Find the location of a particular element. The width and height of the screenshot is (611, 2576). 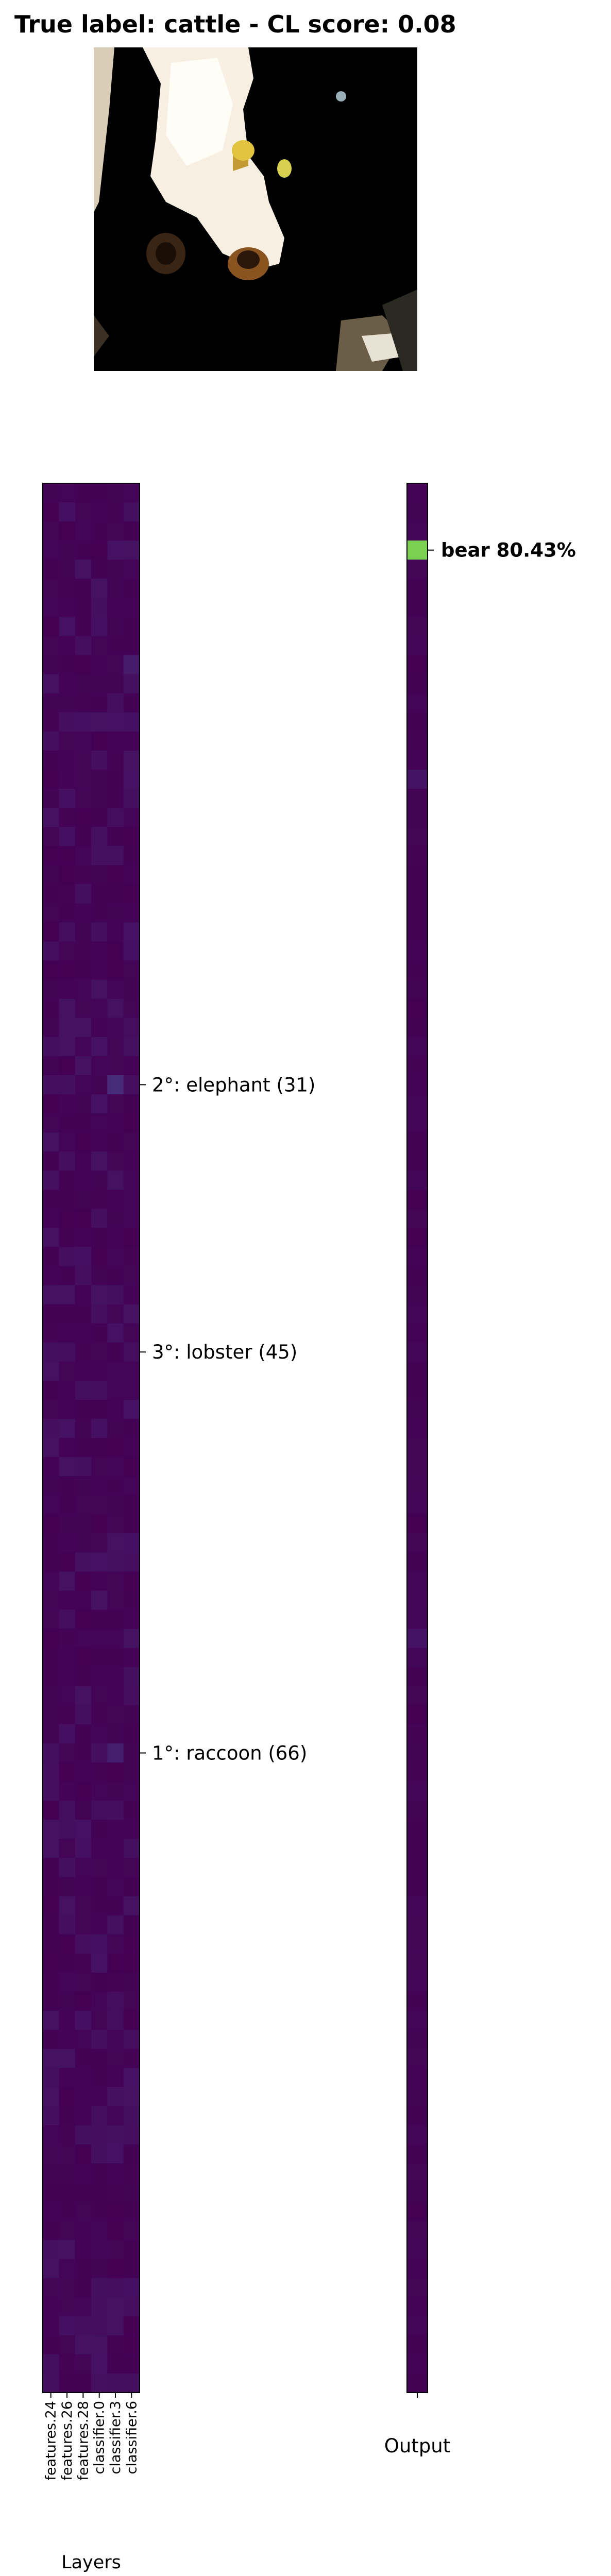

x-tick-label: features.26 is located at coordinates (67, 2441).